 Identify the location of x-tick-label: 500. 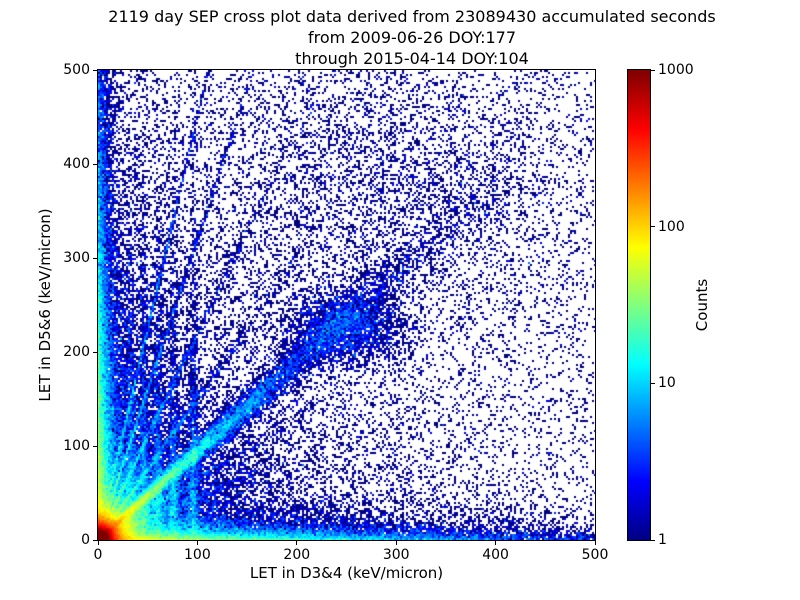
(595, 555).